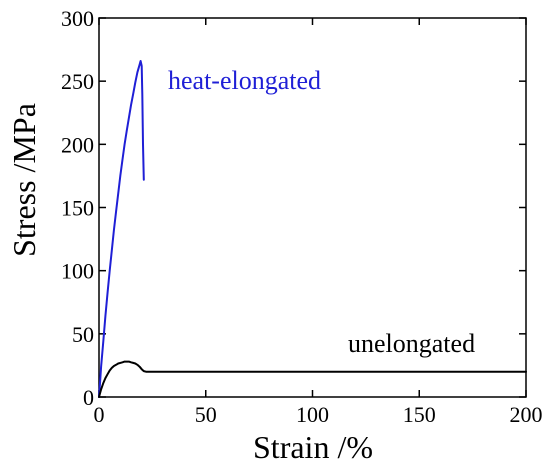 The image size is (550, 467). What do you see at coordinates (313, 447) in the screenshot?
I see `x-axis-title: Strain /%` at bounding box center [313, 447].